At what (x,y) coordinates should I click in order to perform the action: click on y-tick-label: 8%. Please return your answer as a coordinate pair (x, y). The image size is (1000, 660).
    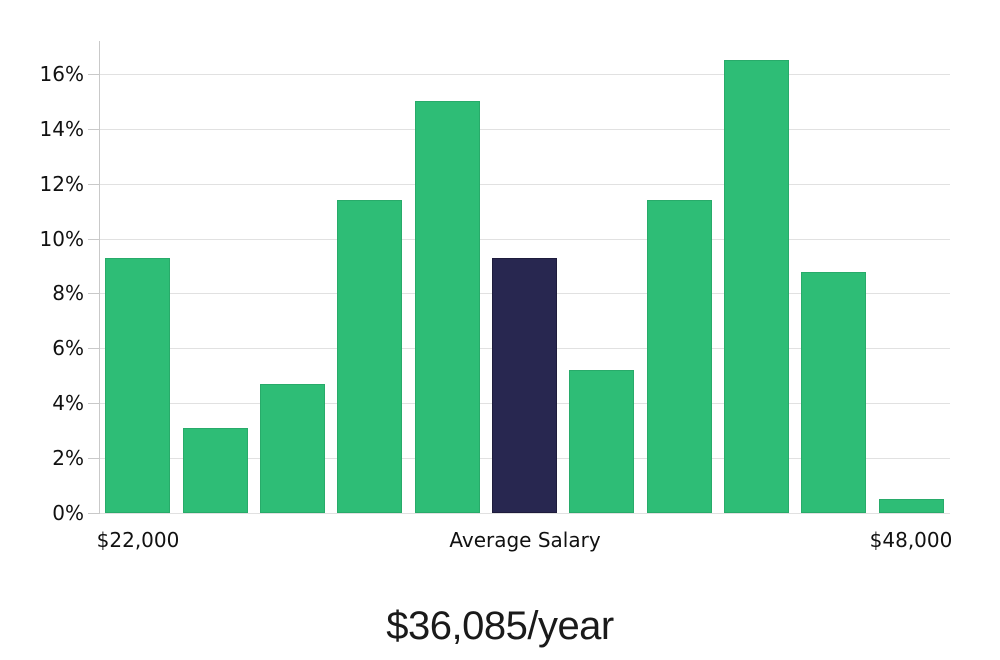
    Looking at the image, I should click on (68, 293).